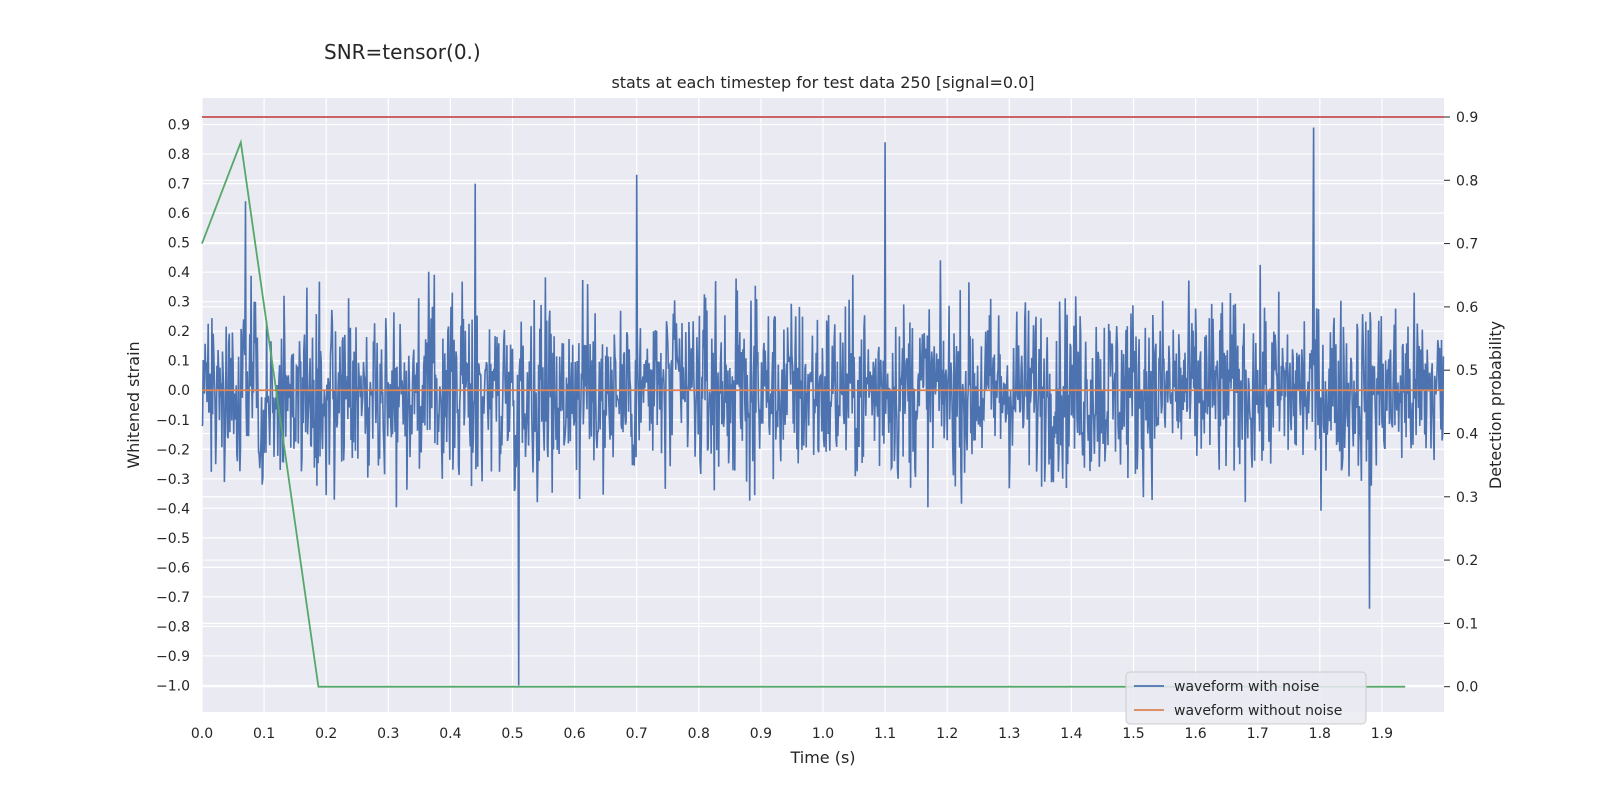  I want to click on y-right-tick-label: 0.3, so click(1467, 498).